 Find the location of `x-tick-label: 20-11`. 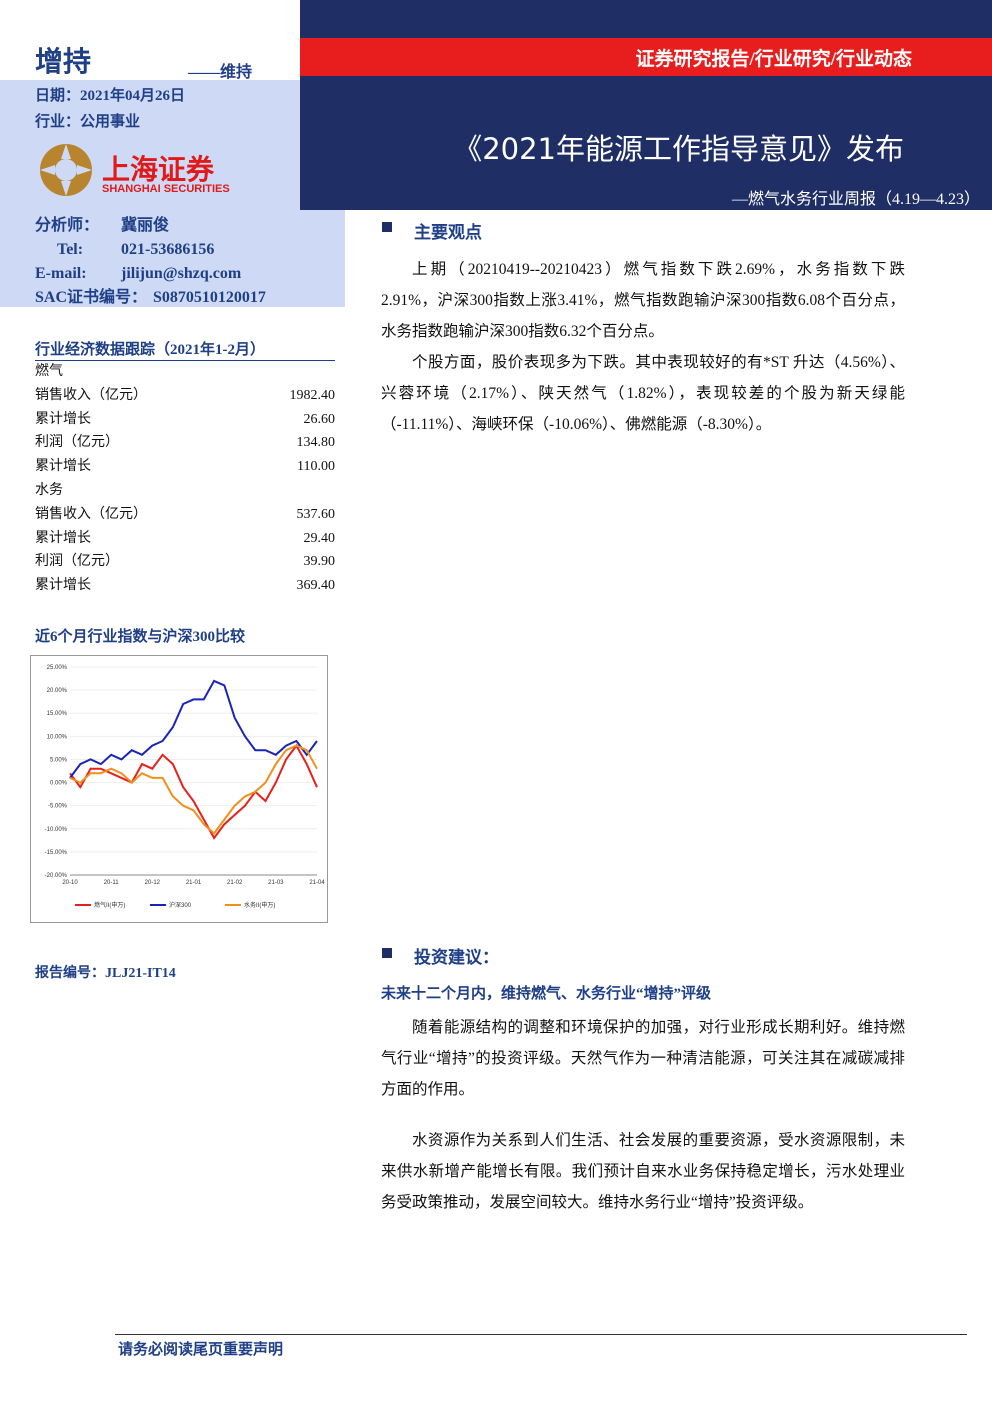

x-tick-label: 20-11 is located at coordinates (112, 883).